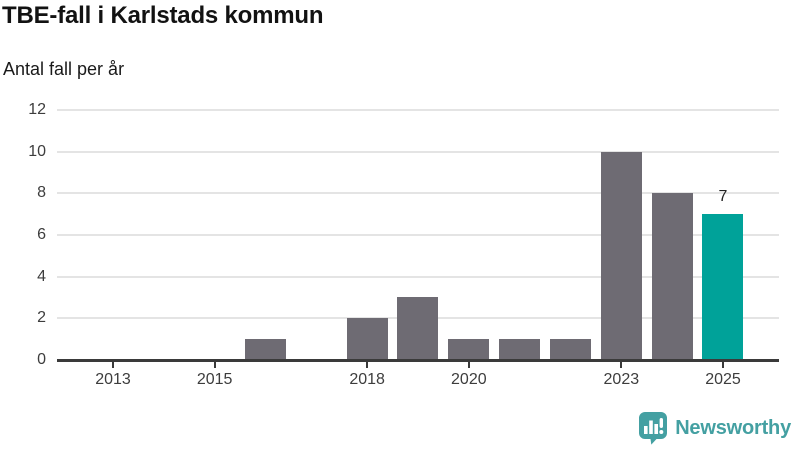  Describe the element at coordinates (723, 379) in the screenshot. I see `x-axis-label-2025: 2025` at that location.